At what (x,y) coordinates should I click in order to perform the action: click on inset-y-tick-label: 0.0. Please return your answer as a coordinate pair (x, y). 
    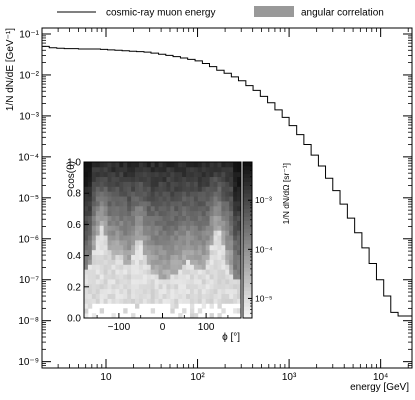
    Looking at the image, I should click on (74, 319).